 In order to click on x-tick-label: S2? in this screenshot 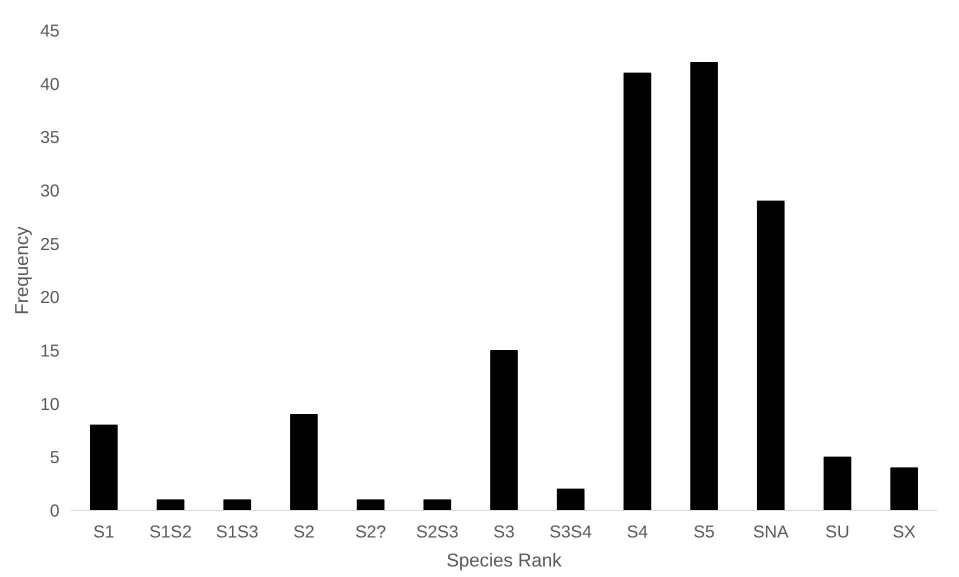, I will do `click(370, 532)`.